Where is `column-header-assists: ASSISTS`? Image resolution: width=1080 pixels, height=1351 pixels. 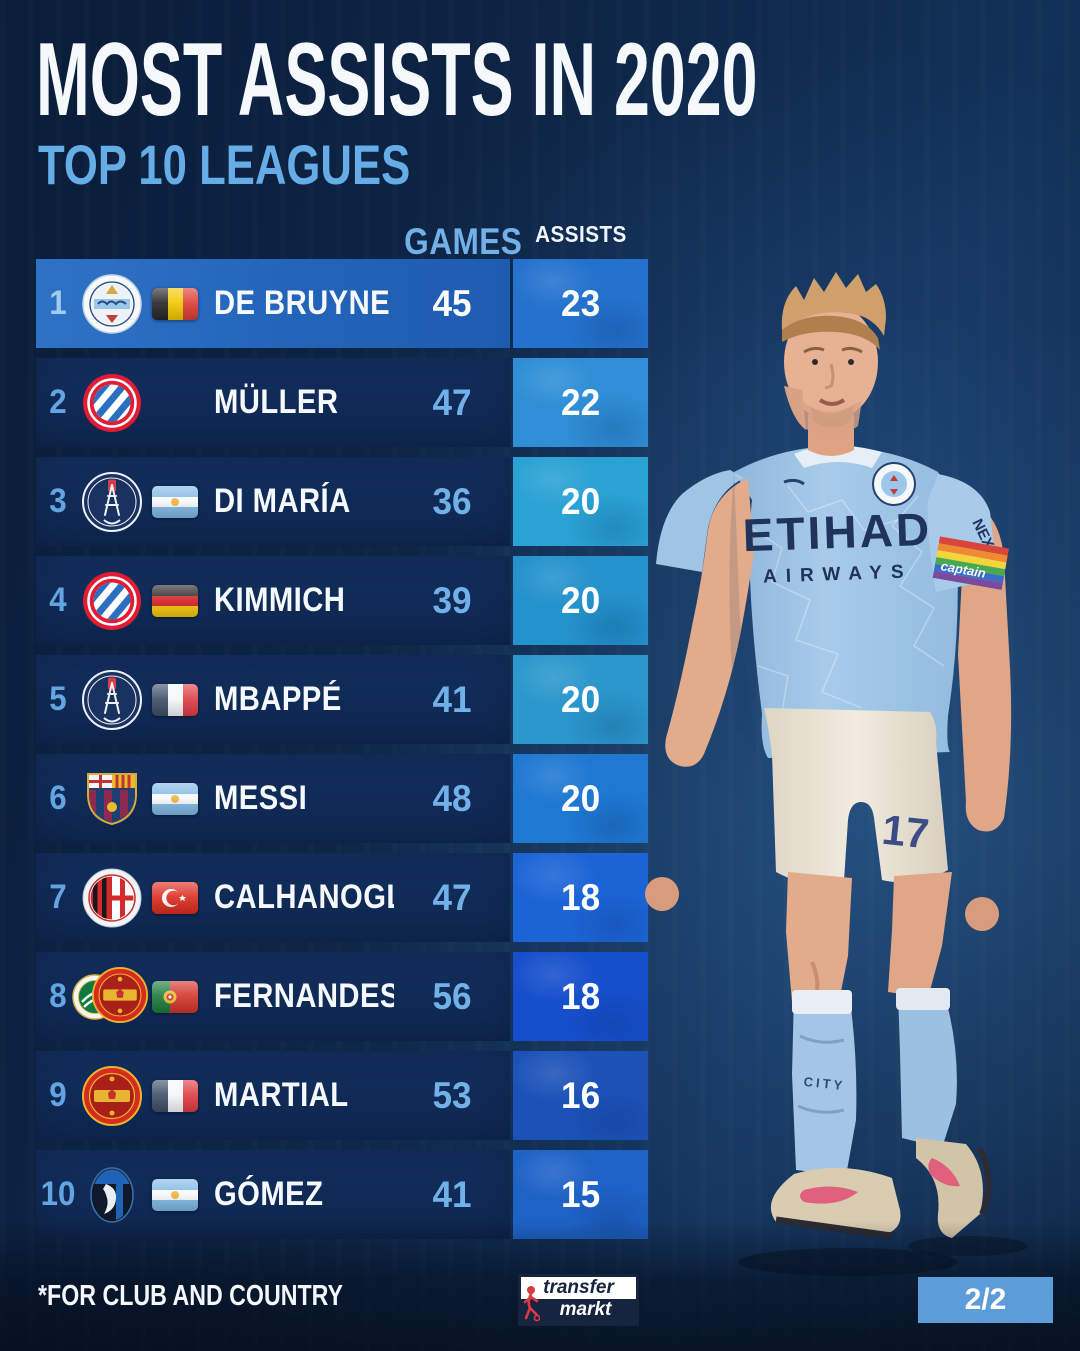 column-header-assists: ASSISTS is located at coordinates (581, 234).